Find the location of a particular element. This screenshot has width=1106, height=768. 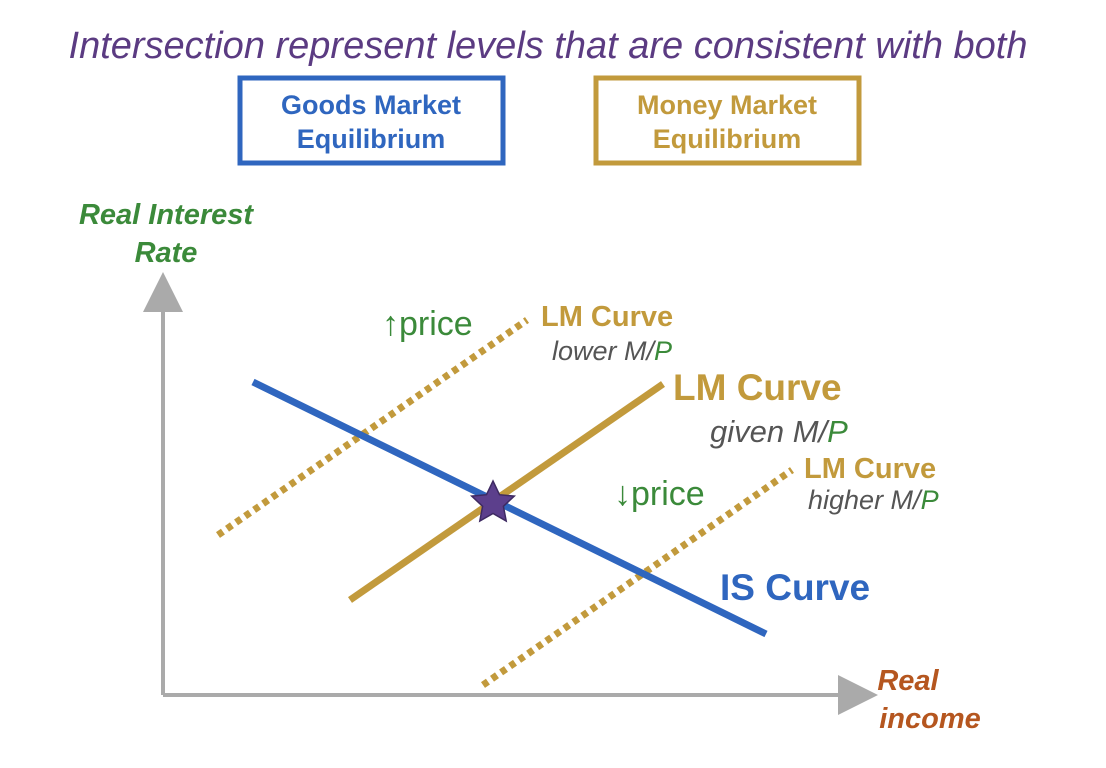

goods-market-box: Goods Market Equilibrium is located at coordinates (371, 120).